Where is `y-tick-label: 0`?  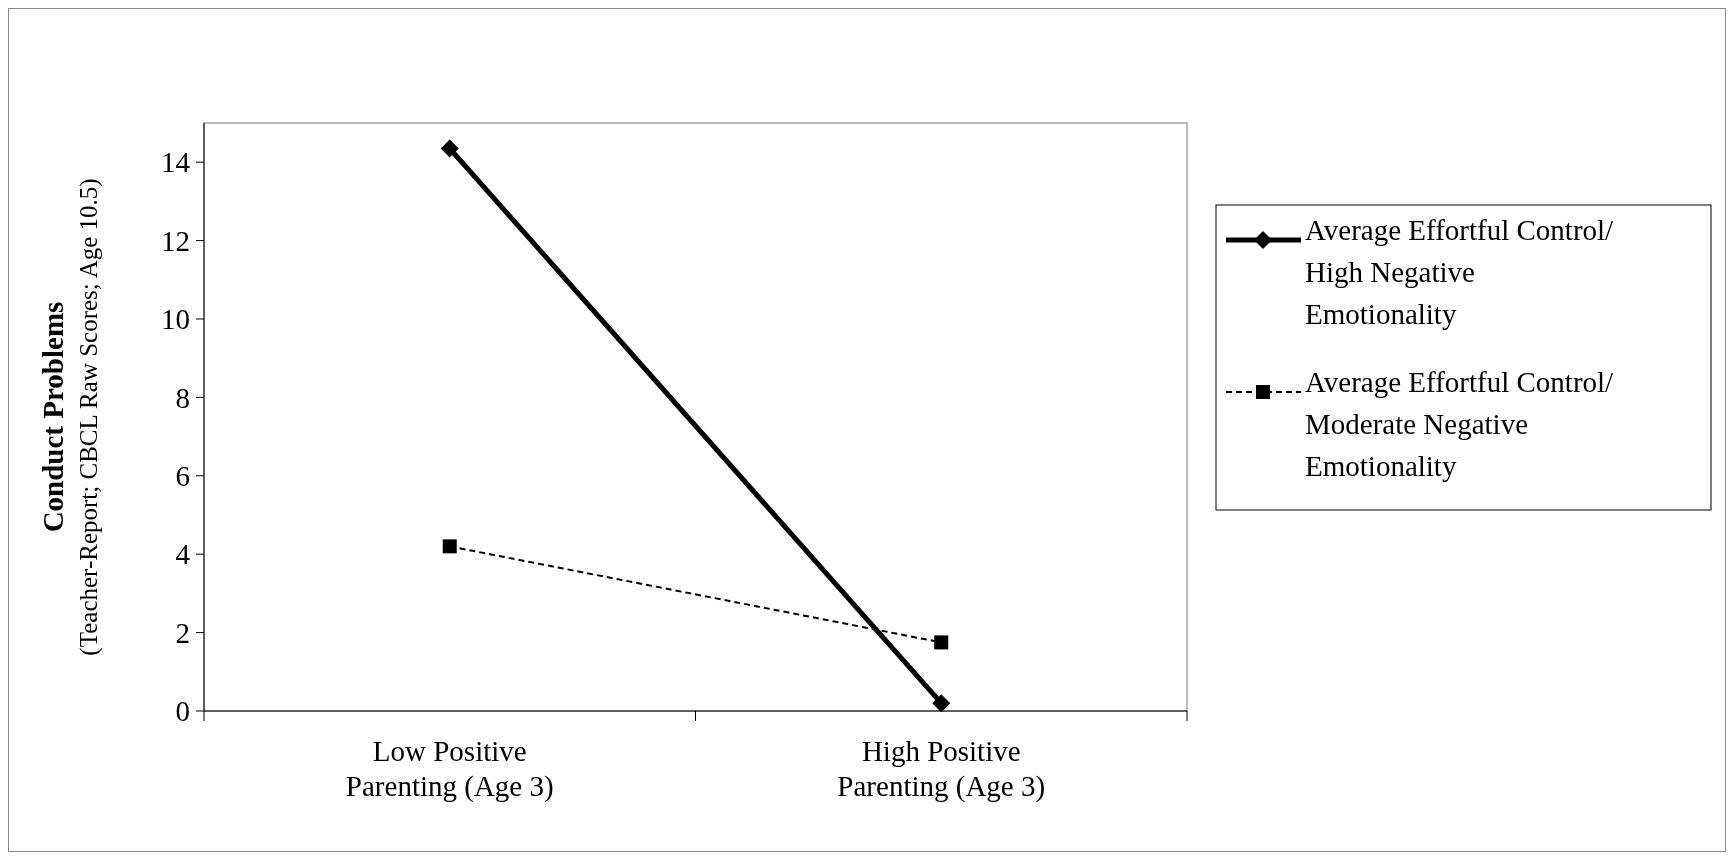
y-tick-label: 0 is located at coordinates (182, 711).